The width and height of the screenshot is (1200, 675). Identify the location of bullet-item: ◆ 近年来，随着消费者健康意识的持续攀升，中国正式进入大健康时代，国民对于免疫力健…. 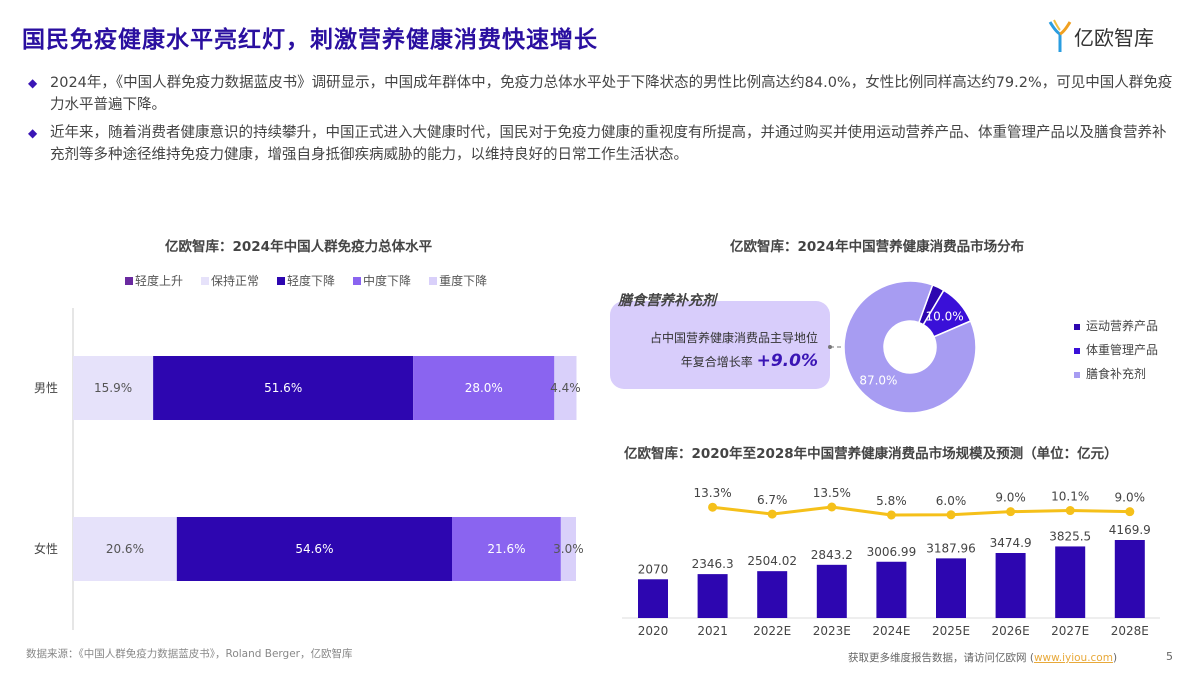
(603, 144).